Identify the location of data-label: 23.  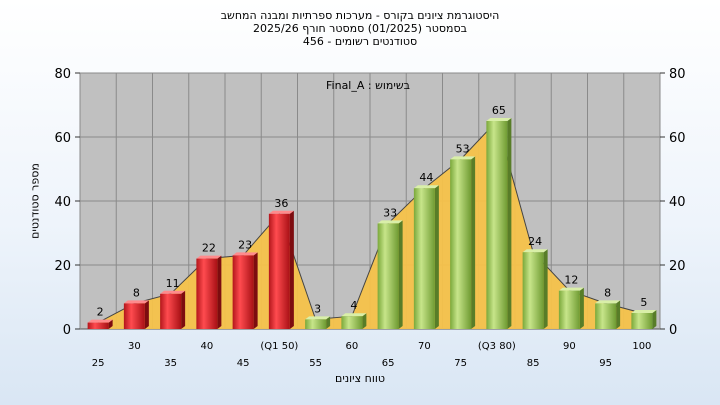
(245, 244).